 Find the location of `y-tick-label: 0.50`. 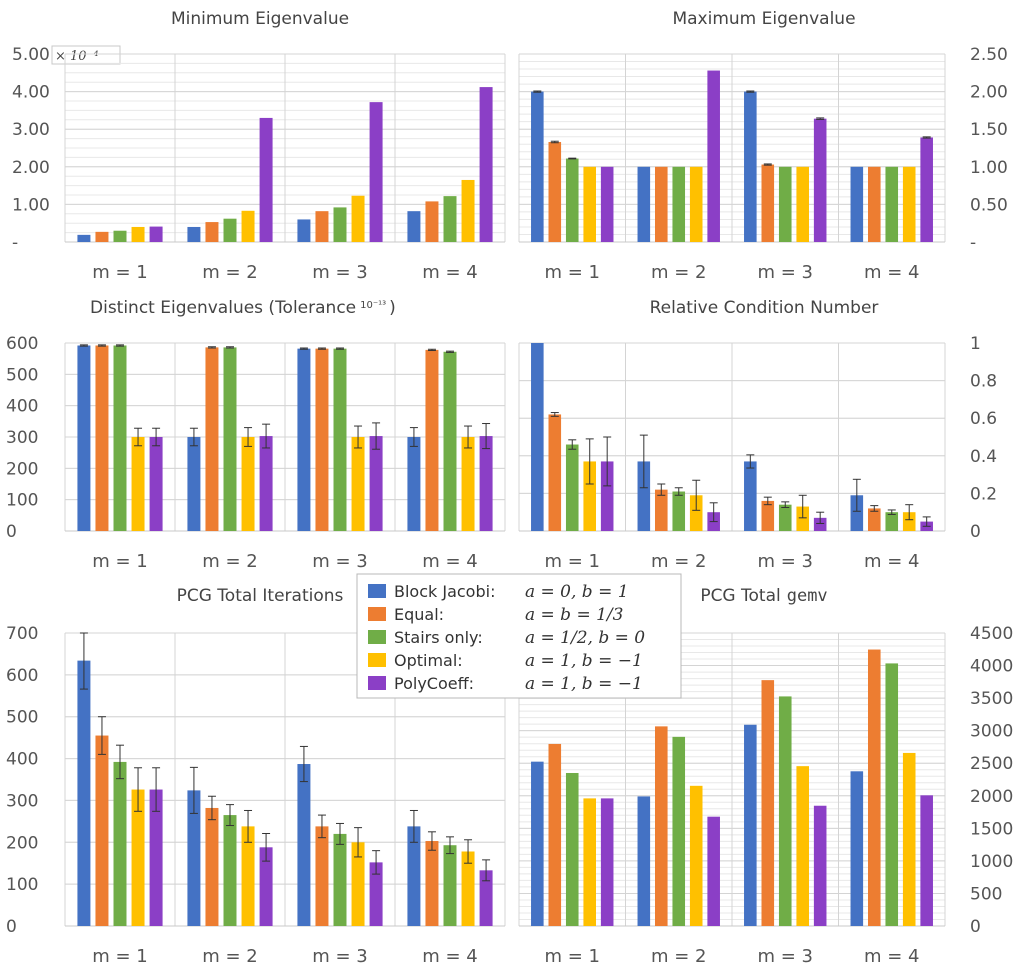

y-tick-label: 0.50 is located at coordinates (989, 205).